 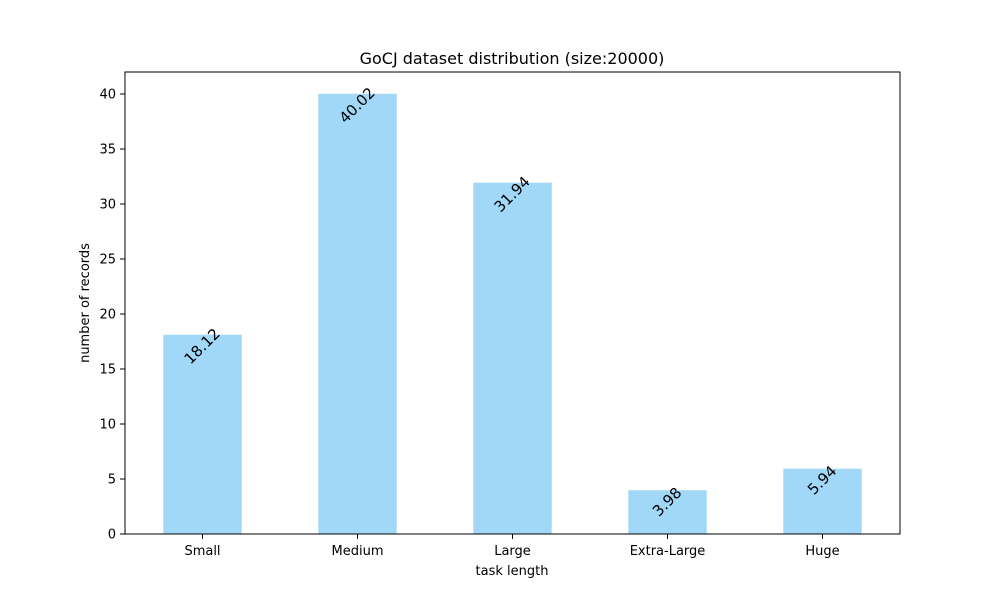 I want to click on chart-title: GoCJ dataset distribution (size:20000), so click(x=512, y=58).